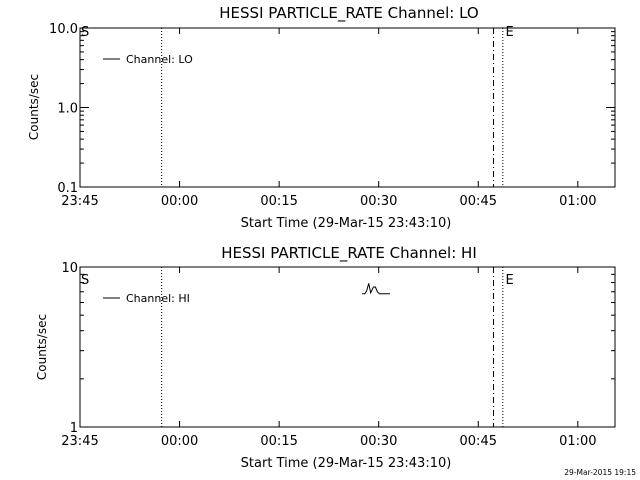 Image resolution: width=640 pixels, height=480 pixels. What do you see at coordinates (67, 188) in the screenshot?
I see `y-tick-label: 0.1` at bounding box center [67, 188].